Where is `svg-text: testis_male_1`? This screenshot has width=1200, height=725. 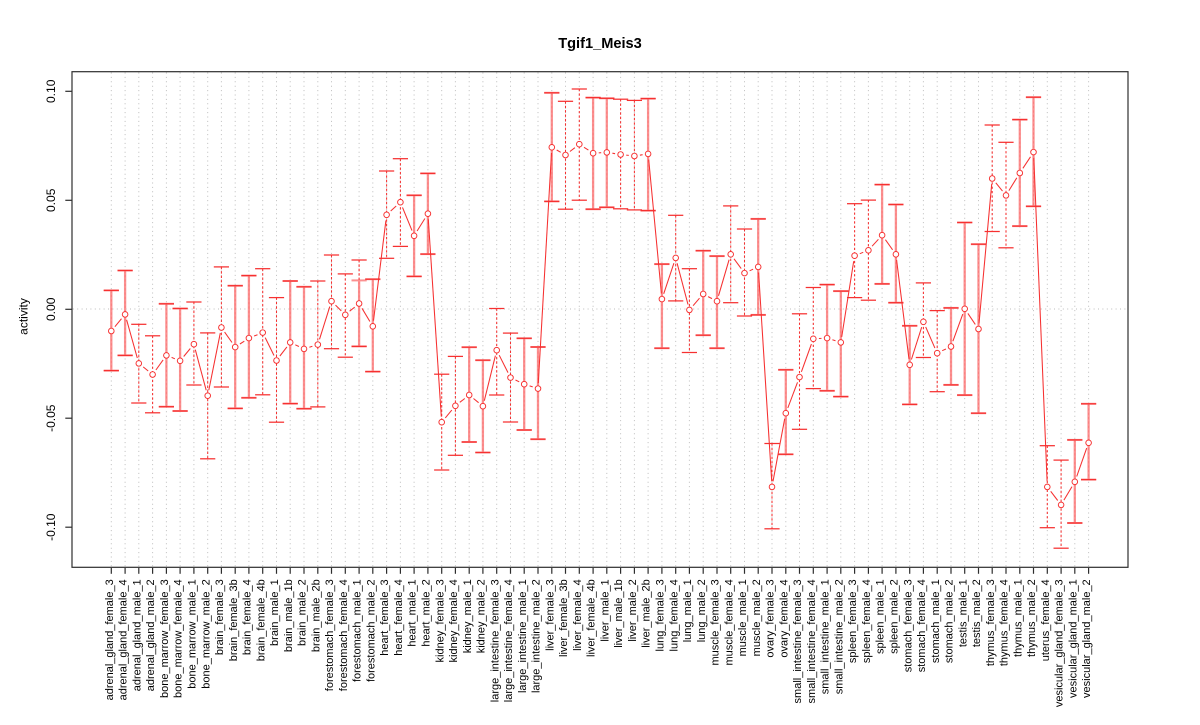
svg-text: testis_male_1 is located at coordinates (963, 613).